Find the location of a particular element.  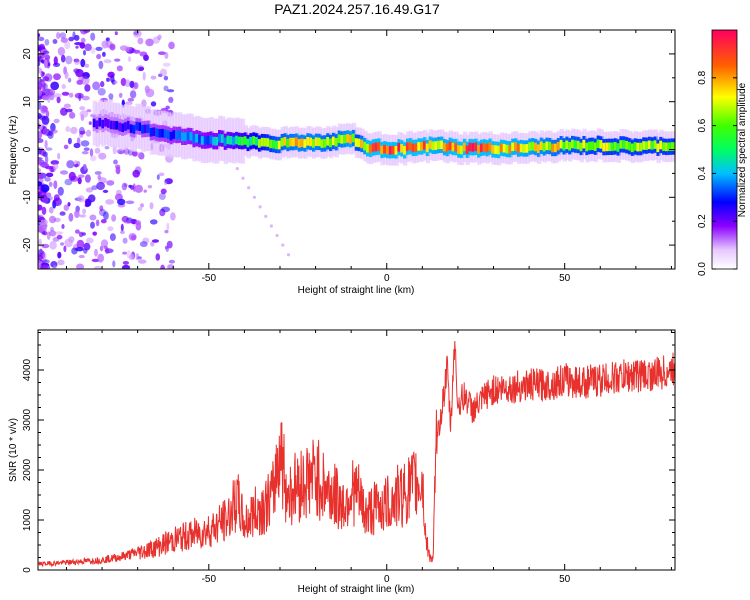

y-tick-label: 0 is located at coordinates (27, 149).